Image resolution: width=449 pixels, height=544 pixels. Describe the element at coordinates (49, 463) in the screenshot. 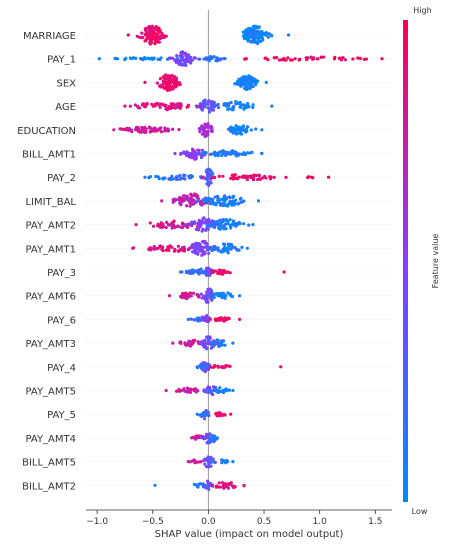

I see `feature-label: BILL_AMT5` at that location.